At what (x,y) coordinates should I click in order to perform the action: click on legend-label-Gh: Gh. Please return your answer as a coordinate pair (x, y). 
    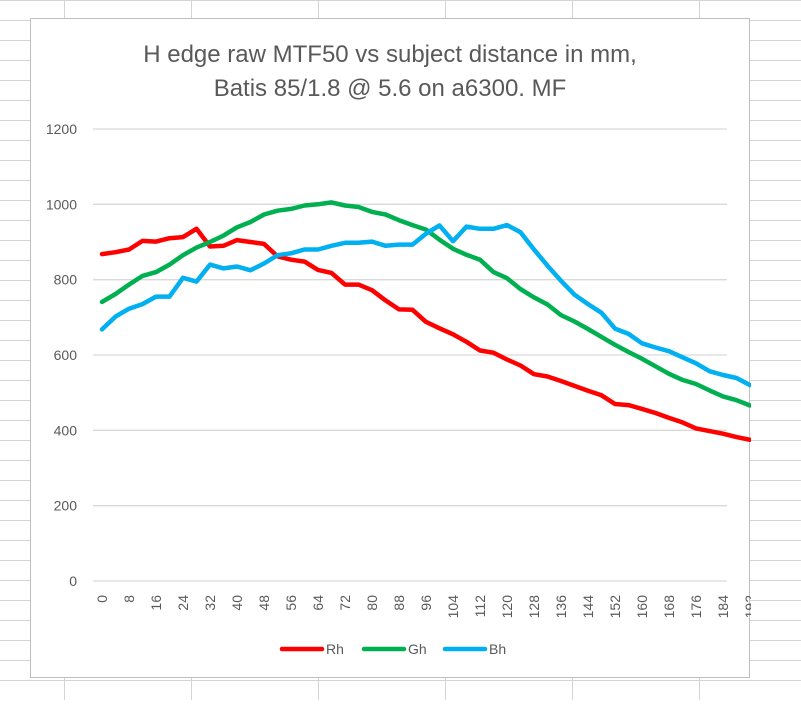
    Looking at the image, I should click on (417, 649).